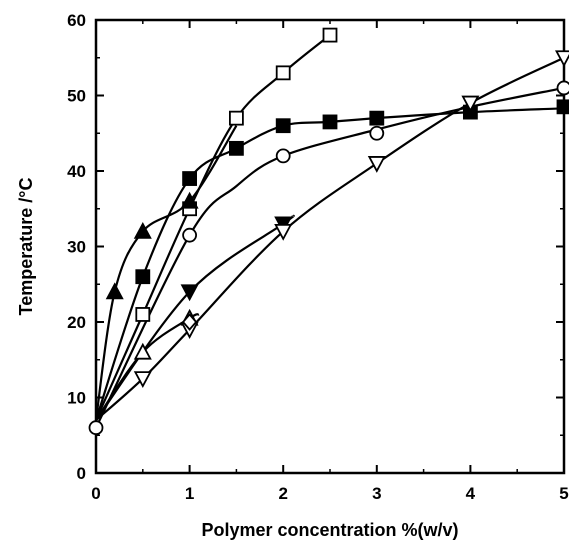 The height and width of the screenshot is (543, 569). Describe the element at coordinates (376, 493) in the screenshot. I see `x-tick-label: 3` at that location.